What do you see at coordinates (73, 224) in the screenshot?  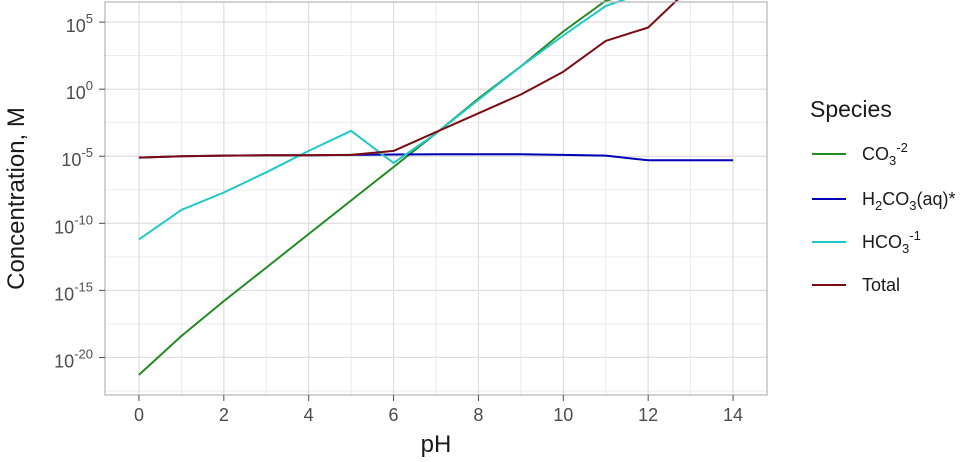 I see `y-tick-label: 10⁻¹⁰` at bounding box center [73, 224].